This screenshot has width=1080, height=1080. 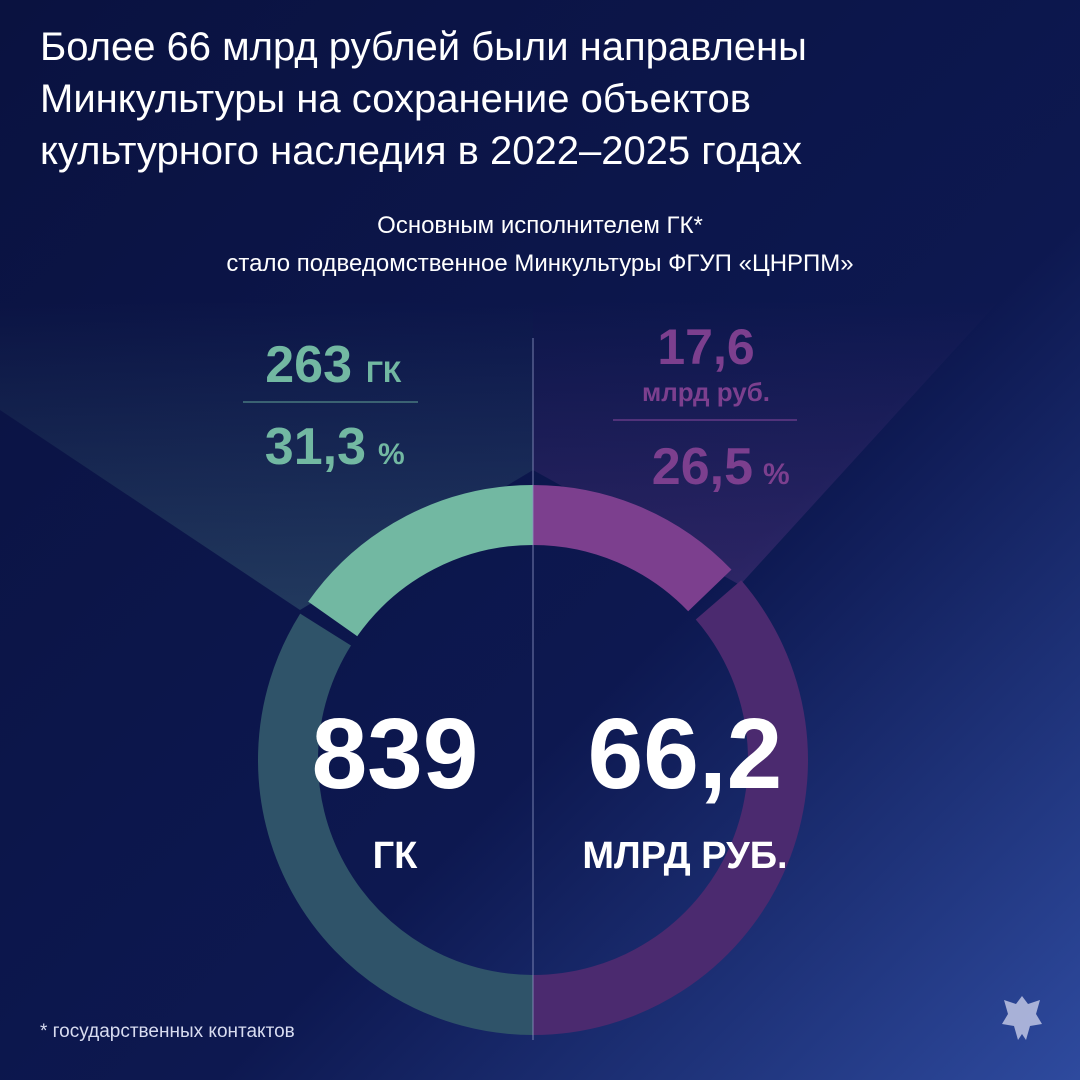 I want to click on share-value: 31,3, so click(x=315, y=447).